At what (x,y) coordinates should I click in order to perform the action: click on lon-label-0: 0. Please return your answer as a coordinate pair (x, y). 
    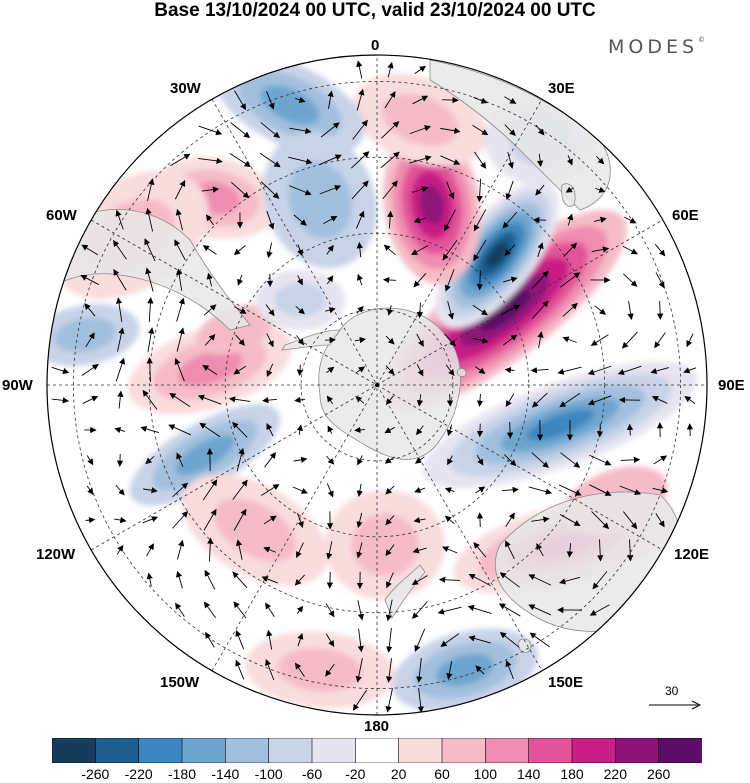
    Looking at the image, I should click on (375, 45).